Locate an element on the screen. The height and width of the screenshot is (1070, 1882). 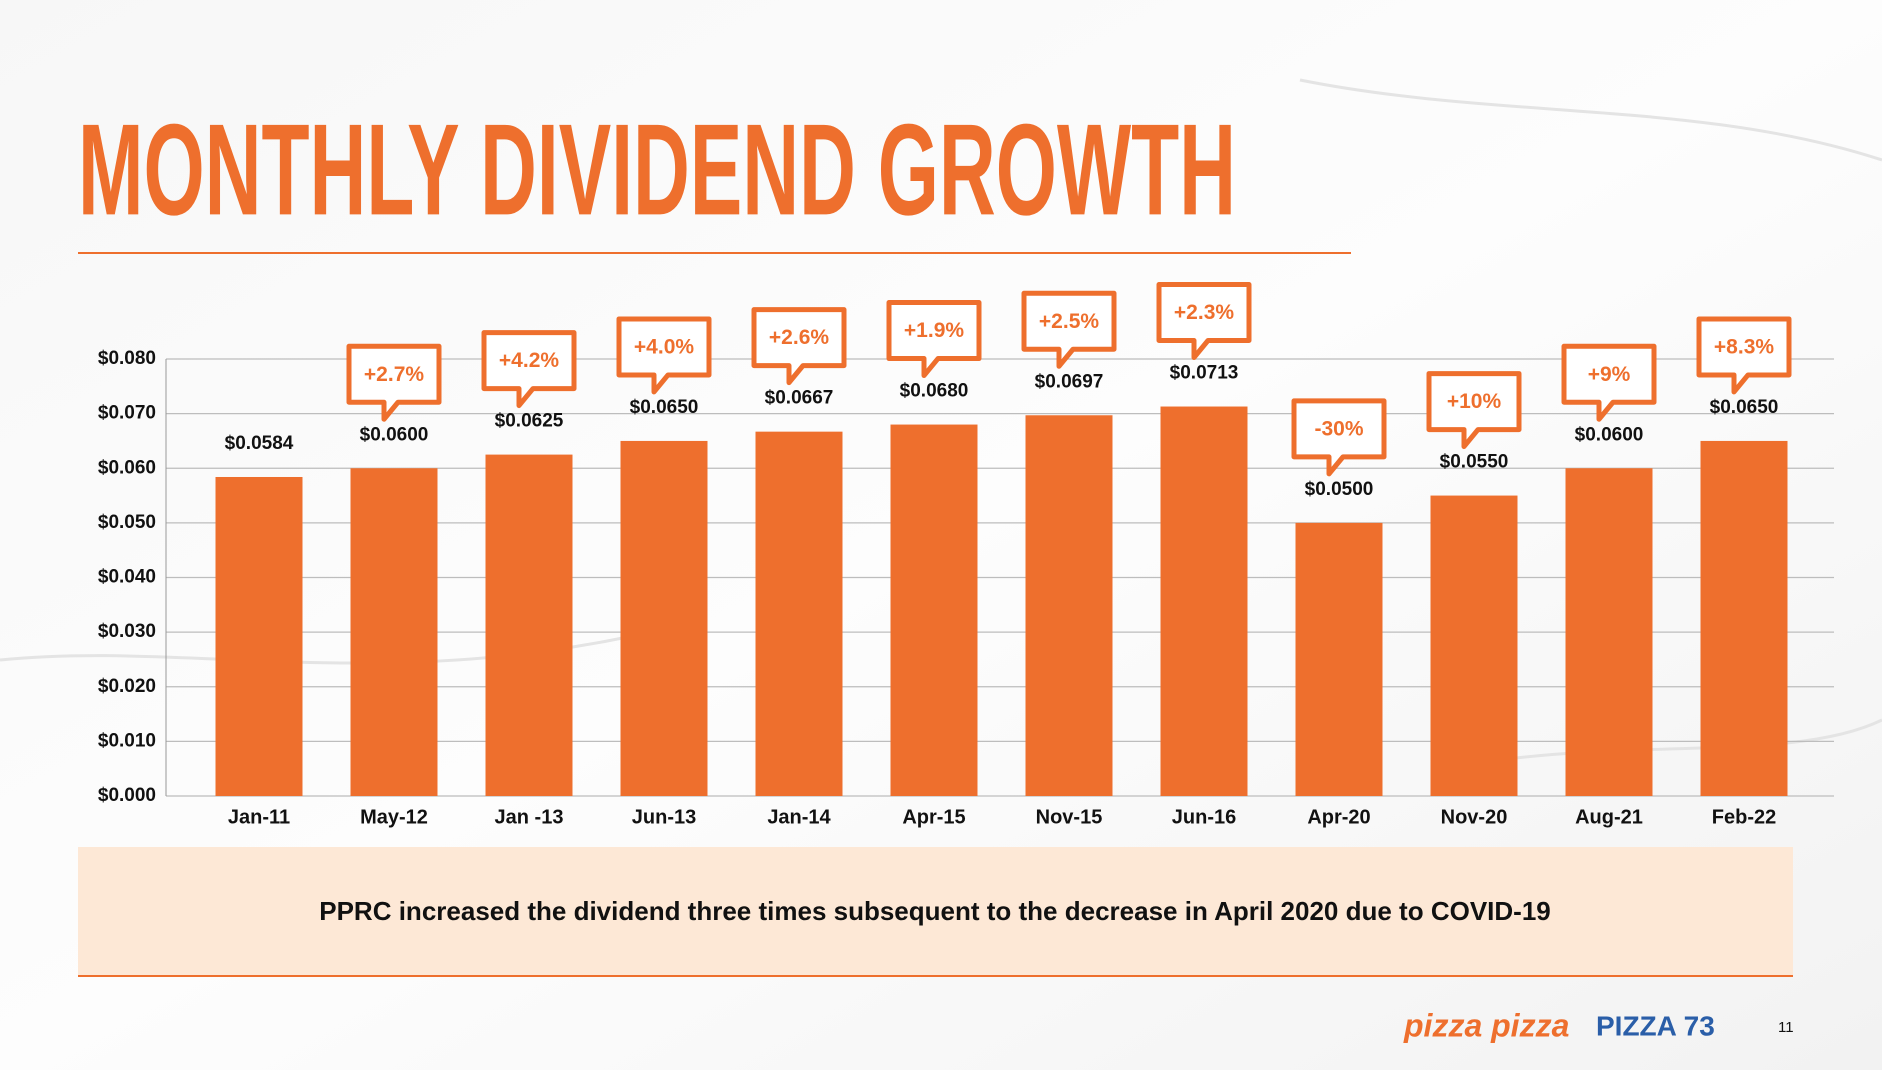
x-tick-label: Jan -13 is located at coordinates (529, 817).